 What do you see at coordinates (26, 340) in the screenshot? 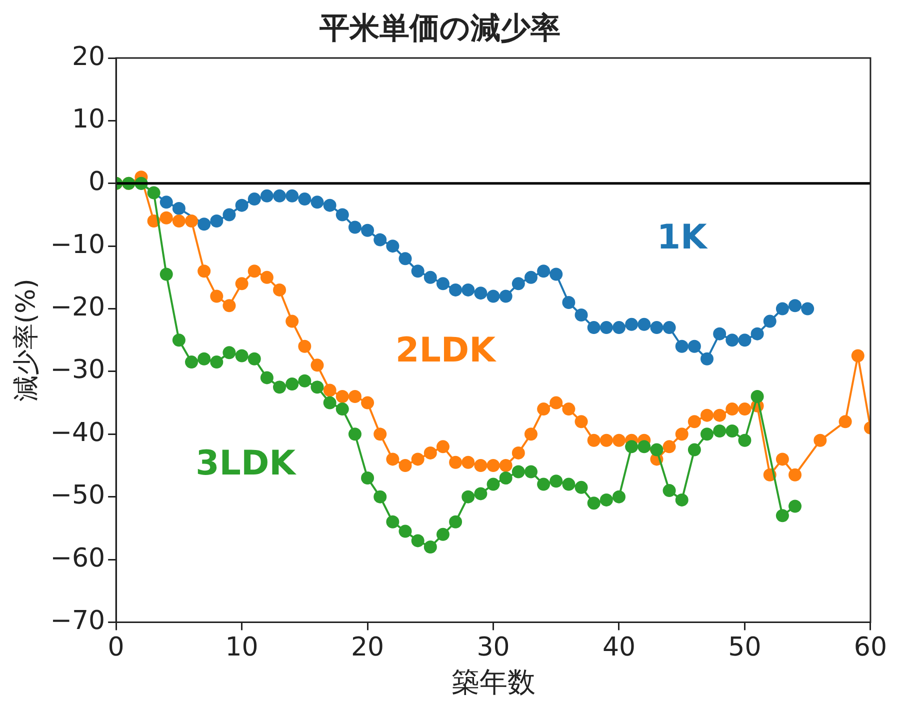
I see `y-axis-title: 減少率(%)` at bounding box center [26, 340].